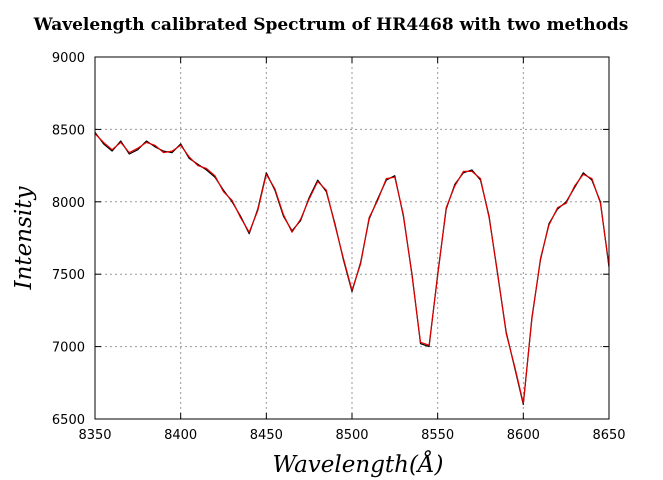 The height and width of the screenshot is (480, 663). I want to click on x-tick-label: 8450, so click(266, 435).